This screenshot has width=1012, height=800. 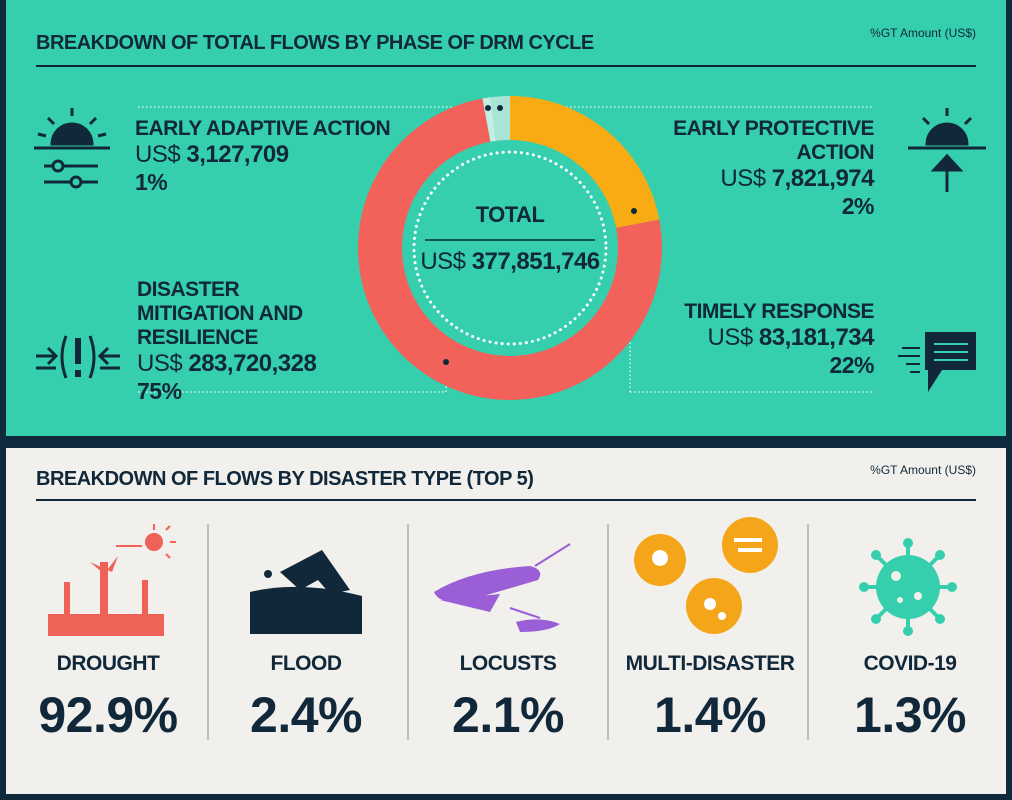 What do you see at coordinates (851, 365) in the screenshot?
I see `phase-share: 22%` at bounding box center [851, 365].